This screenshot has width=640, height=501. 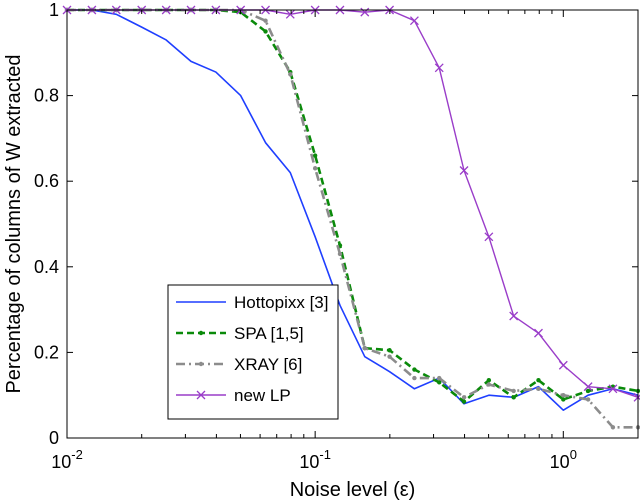 I want to click on x-tick-label-exponent: -2, so click(x=77, y=454).